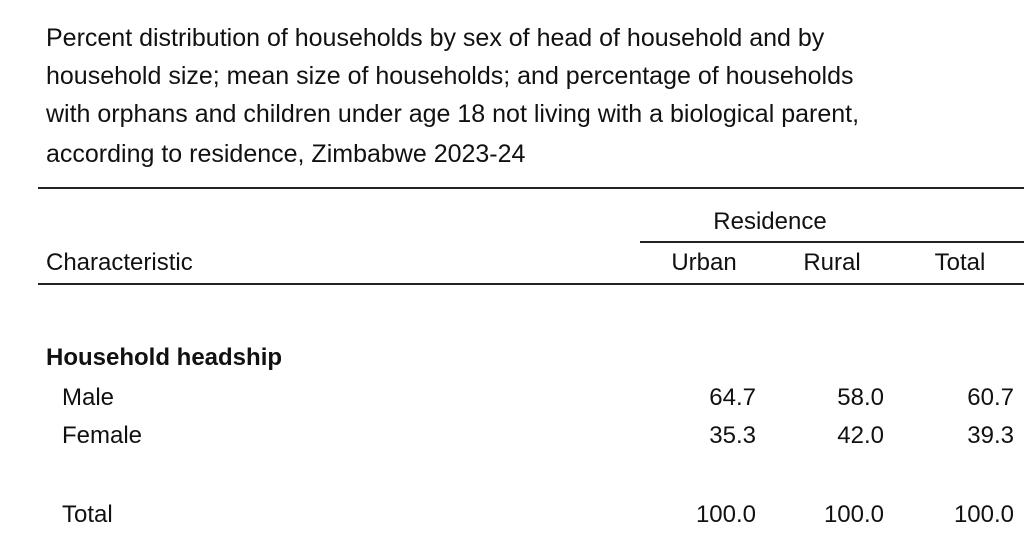  Describe the element at coordinates (732, 397) in the screenshot. I see `cell-value: 64.7` at that location.